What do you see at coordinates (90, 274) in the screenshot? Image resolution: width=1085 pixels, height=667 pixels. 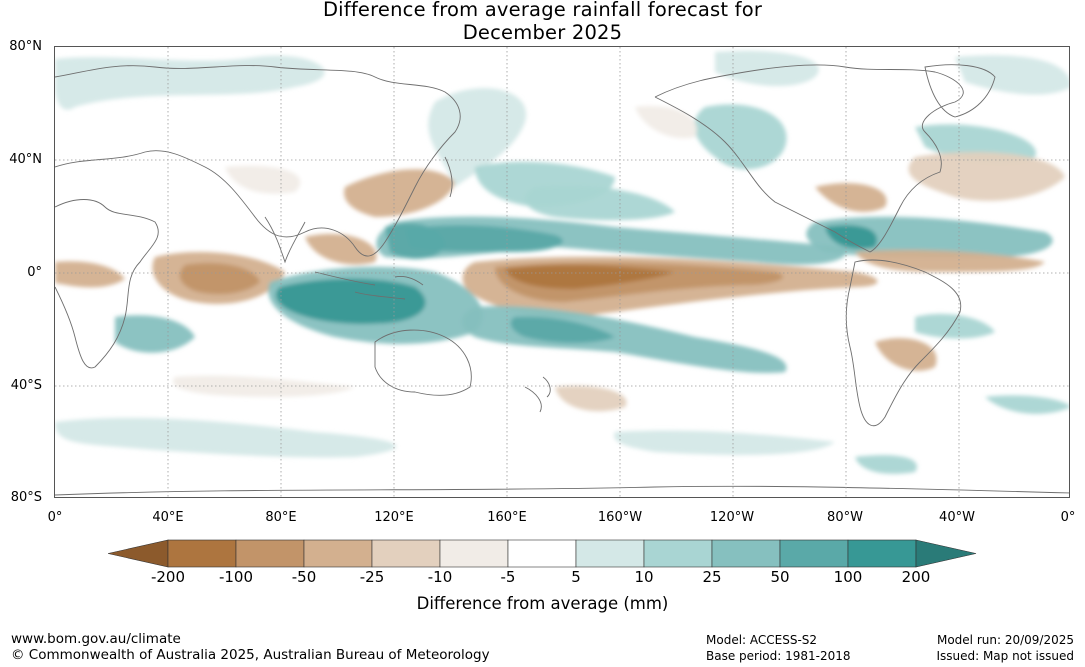 I see `east-africa-dry` at bounding box center [90, 274].